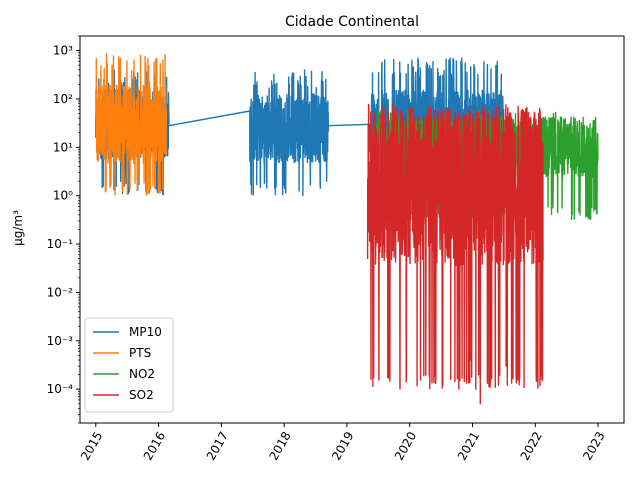 The image size is (640, 480). What do you see at coordinates (63, 147) in the screenshot?
I see `y-tick-label: 10¹` at bounding box center [63, 147].